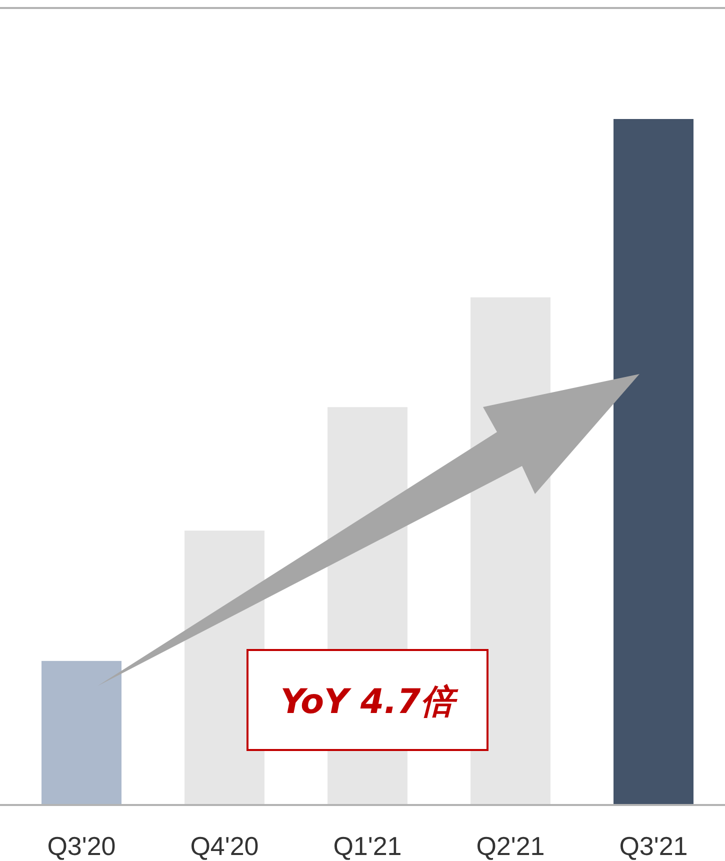 The image size is (725, 861). What do you see at coordinates (367, 846) in the screenshot?
I see `x-tick-label: Q1'21` at bounding box center [367, 846].